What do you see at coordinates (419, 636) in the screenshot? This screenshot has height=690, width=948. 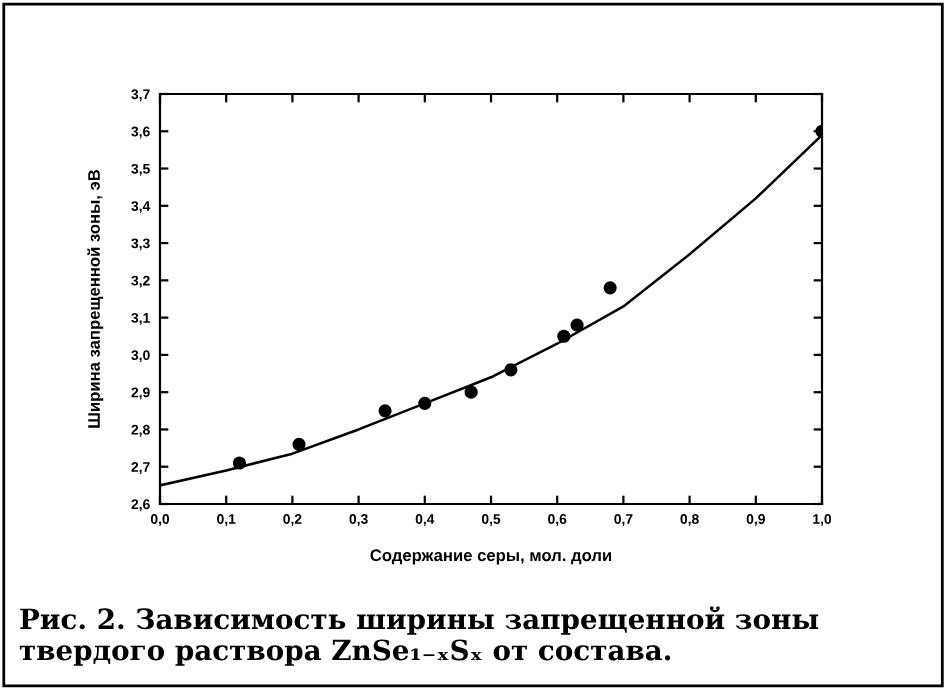 I see `text: Рис. 2. Зависимость ширины запрещенной зоны твердого раствора ZnSe₁₋ₓSₓ от состава.` at bounding box center [419, 636].